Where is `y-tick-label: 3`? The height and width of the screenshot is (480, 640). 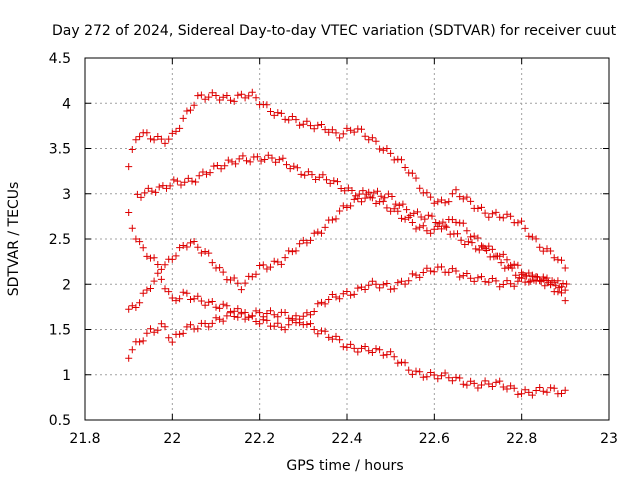
y-tick-label: 3 is located at coordinates (66, 195).